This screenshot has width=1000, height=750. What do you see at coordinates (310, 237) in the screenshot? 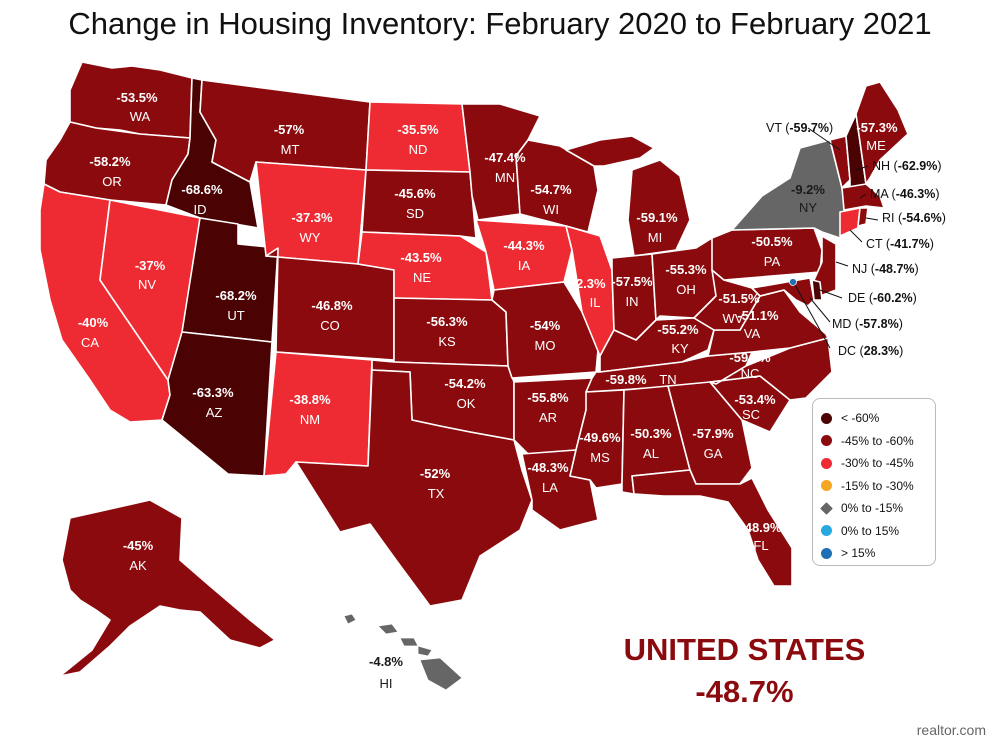
I see `svg-text: WY` at bounding box center [310, 237].